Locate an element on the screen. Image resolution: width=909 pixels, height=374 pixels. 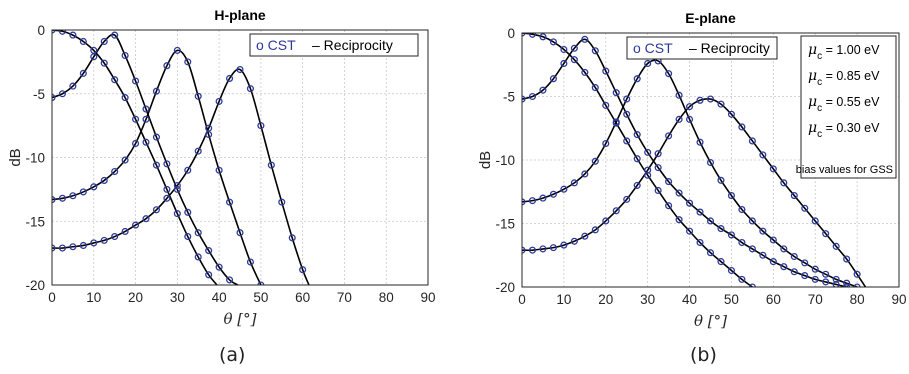
y-axis-label: dB is located at coordinates (15, 157).